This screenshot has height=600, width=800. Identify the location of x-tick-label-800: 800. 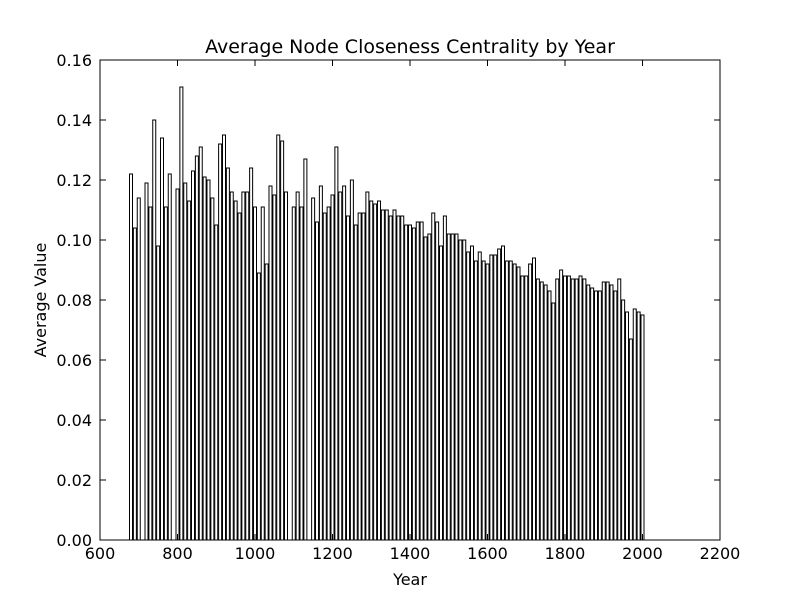
(177, 553).